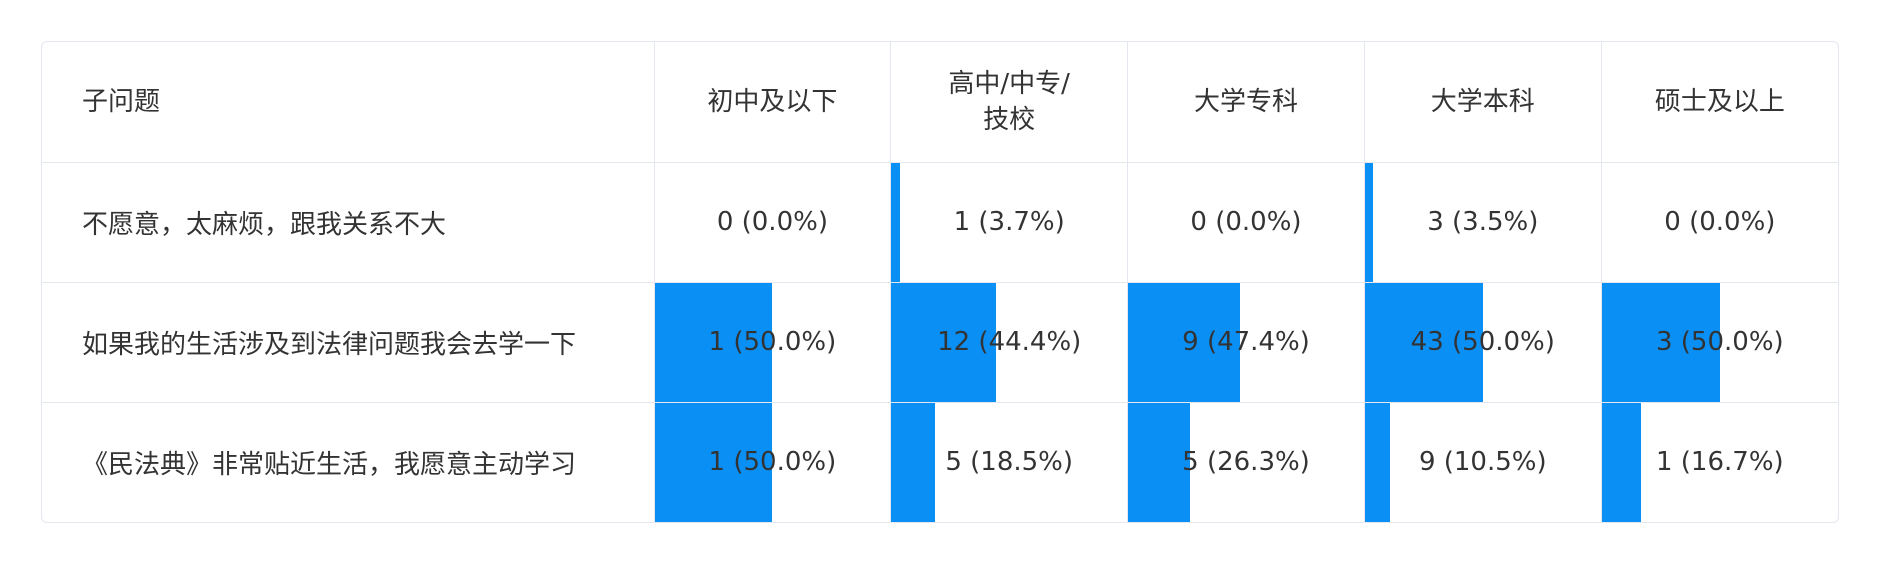 This screenshot has width=1880, height=564. I want to click on value-cell: 1 (16.7%), so click(1719, 461).